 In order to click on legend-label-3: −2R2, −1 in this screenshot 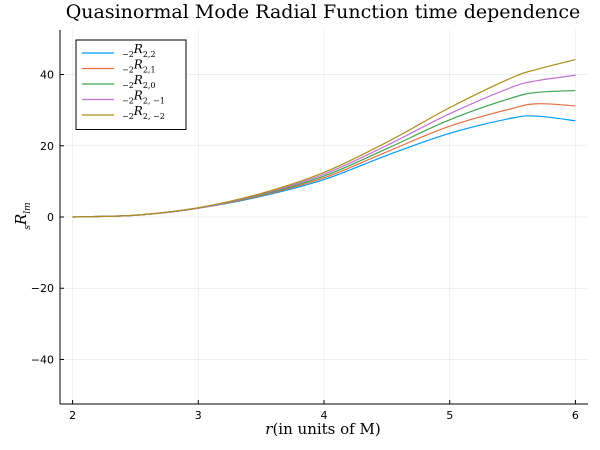, I will do `click(143, 97)`.